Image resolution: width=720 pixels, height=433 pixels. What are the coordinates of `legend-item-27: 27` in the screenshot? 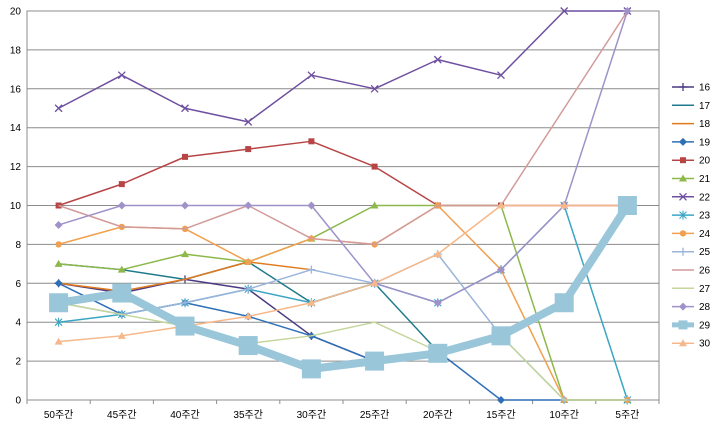 It's located at (691, 289).